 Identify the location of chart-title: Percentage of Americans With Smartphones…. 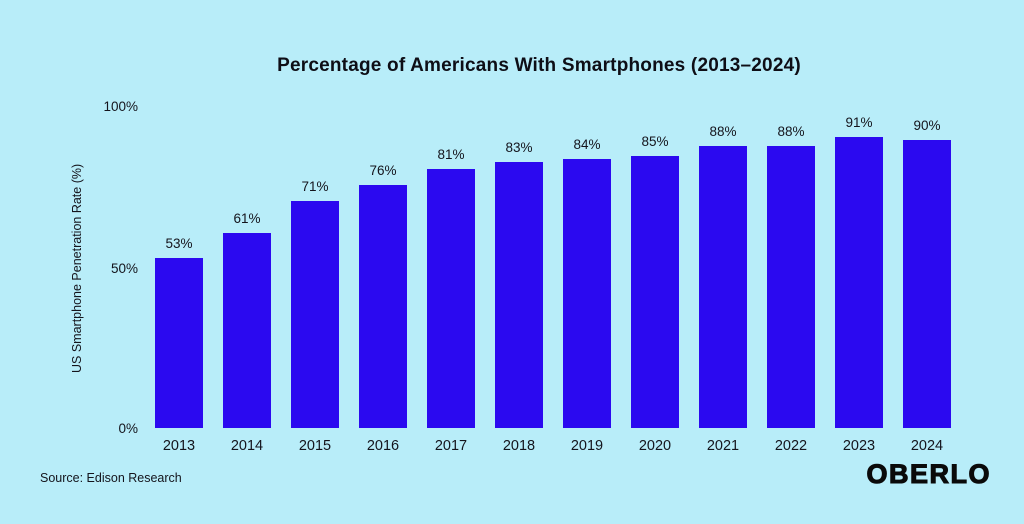
(539, 65).